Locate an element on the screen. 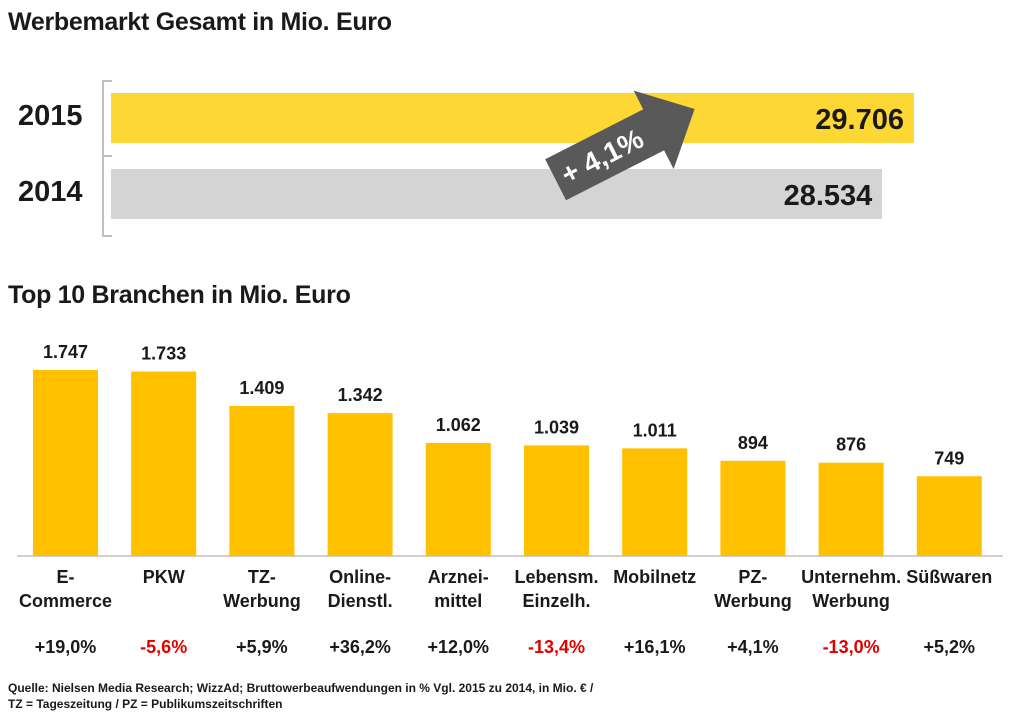 The width and height of the screenshot is (1009, 715). change-label-1: -5,6% is located at coordinates (163, 647).